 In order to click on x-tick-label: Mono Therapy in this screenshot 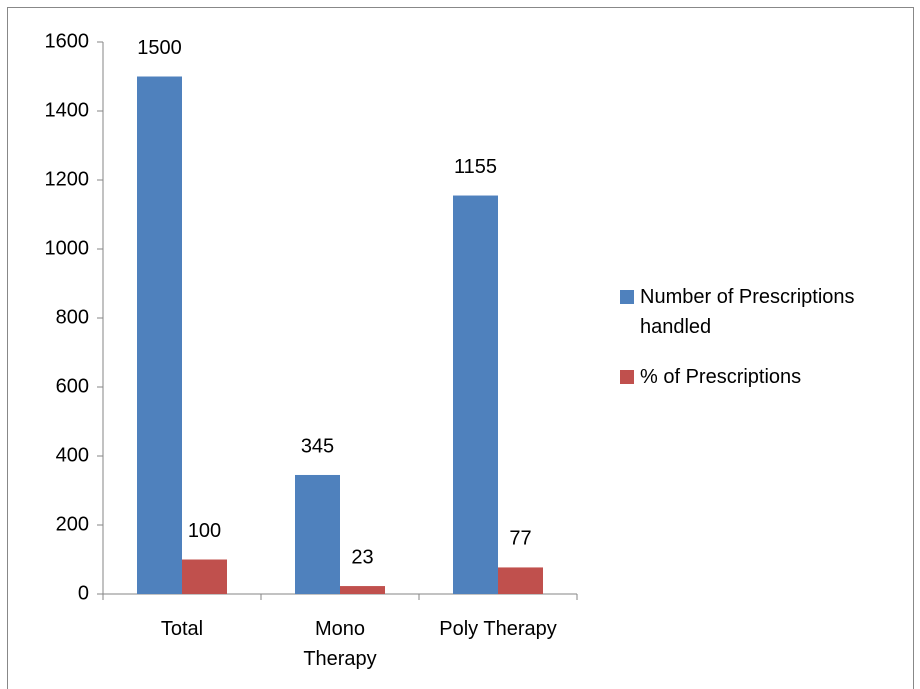, I will do `click(340, 644)`.